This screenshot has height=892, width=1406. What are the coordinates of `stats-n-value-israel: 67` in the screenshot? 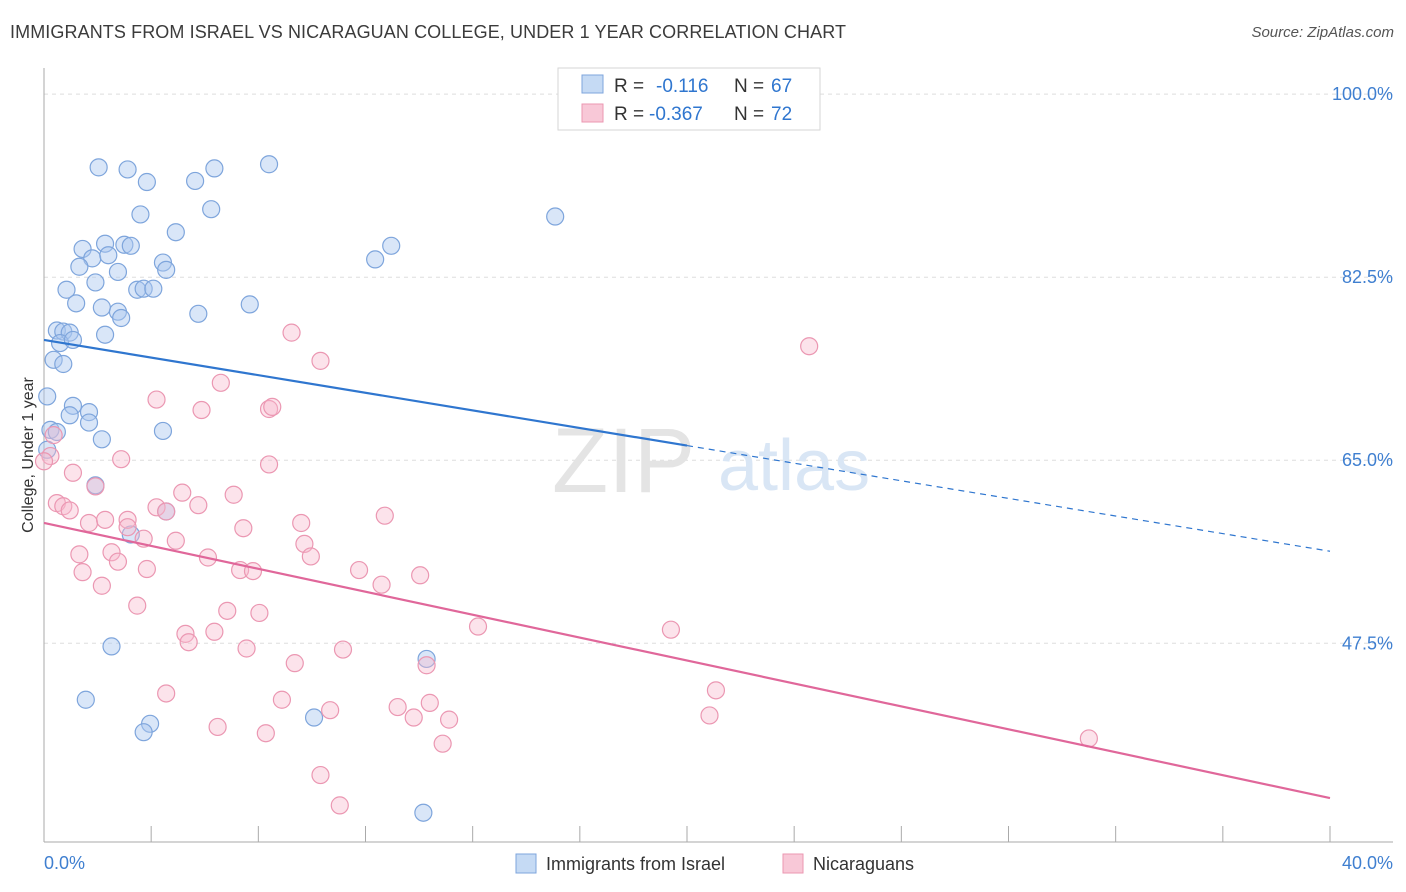 It's located at (781, 86).